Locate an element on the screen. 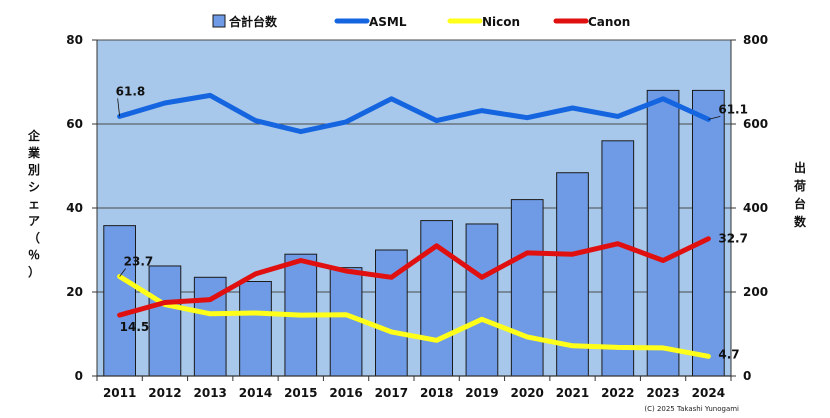  y-axis-title-char: ア is located at coordinates (34, 221).